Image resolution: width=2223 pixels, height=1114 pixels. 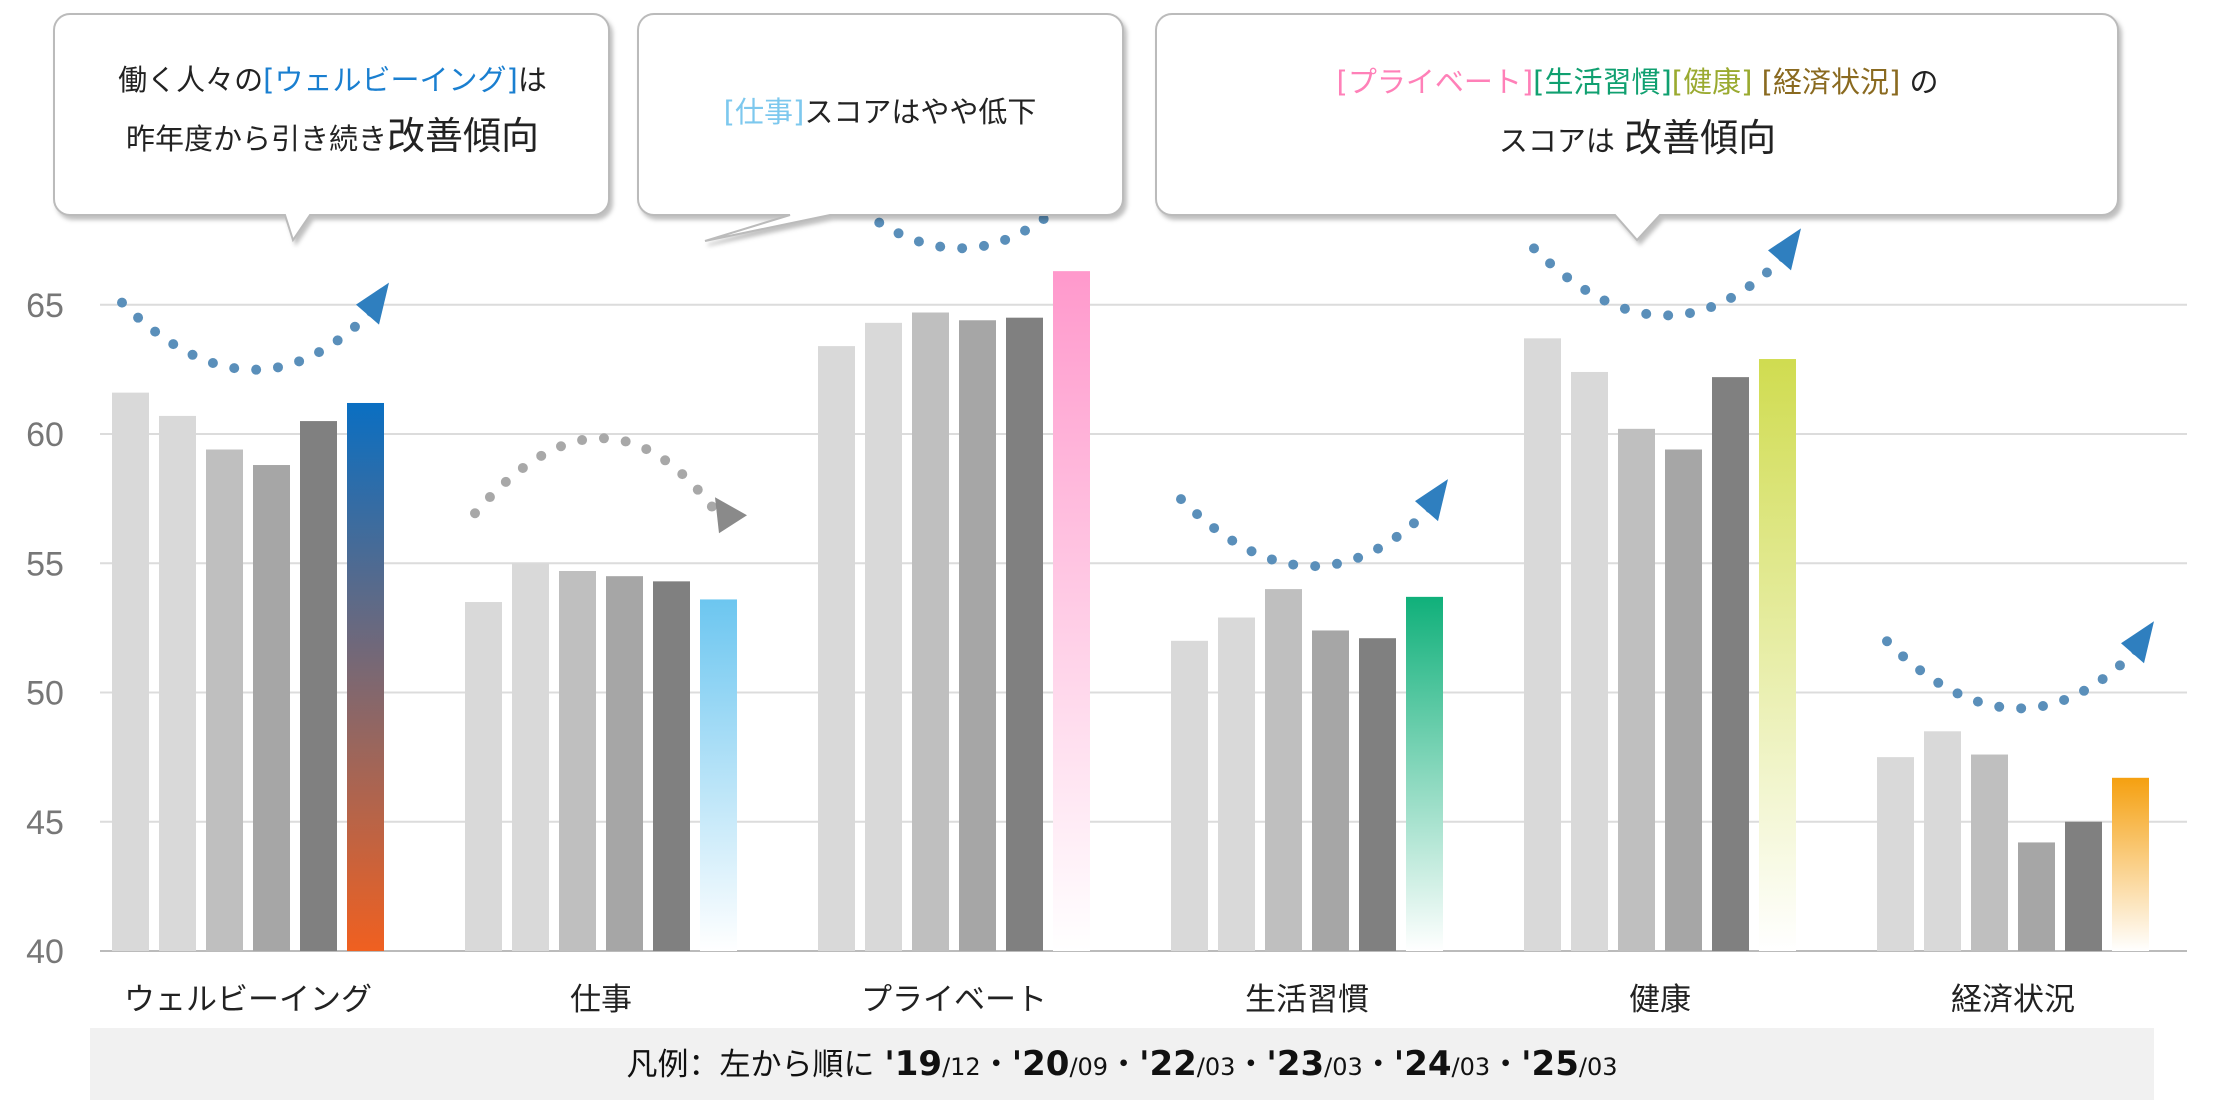 What do you see at coordinates (731, 515) in the screenshot?
I see `trend-down-arrow-icon` at bounding box center [731, 515].